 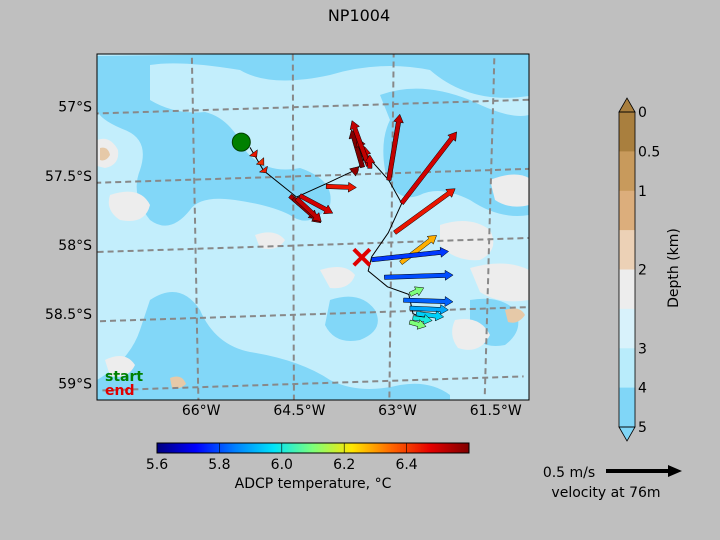 What do you see at coordinates (299, 411) in the screenshot?
I see `x-tick-label: 64.5°W` at bounding box center [299, 411].